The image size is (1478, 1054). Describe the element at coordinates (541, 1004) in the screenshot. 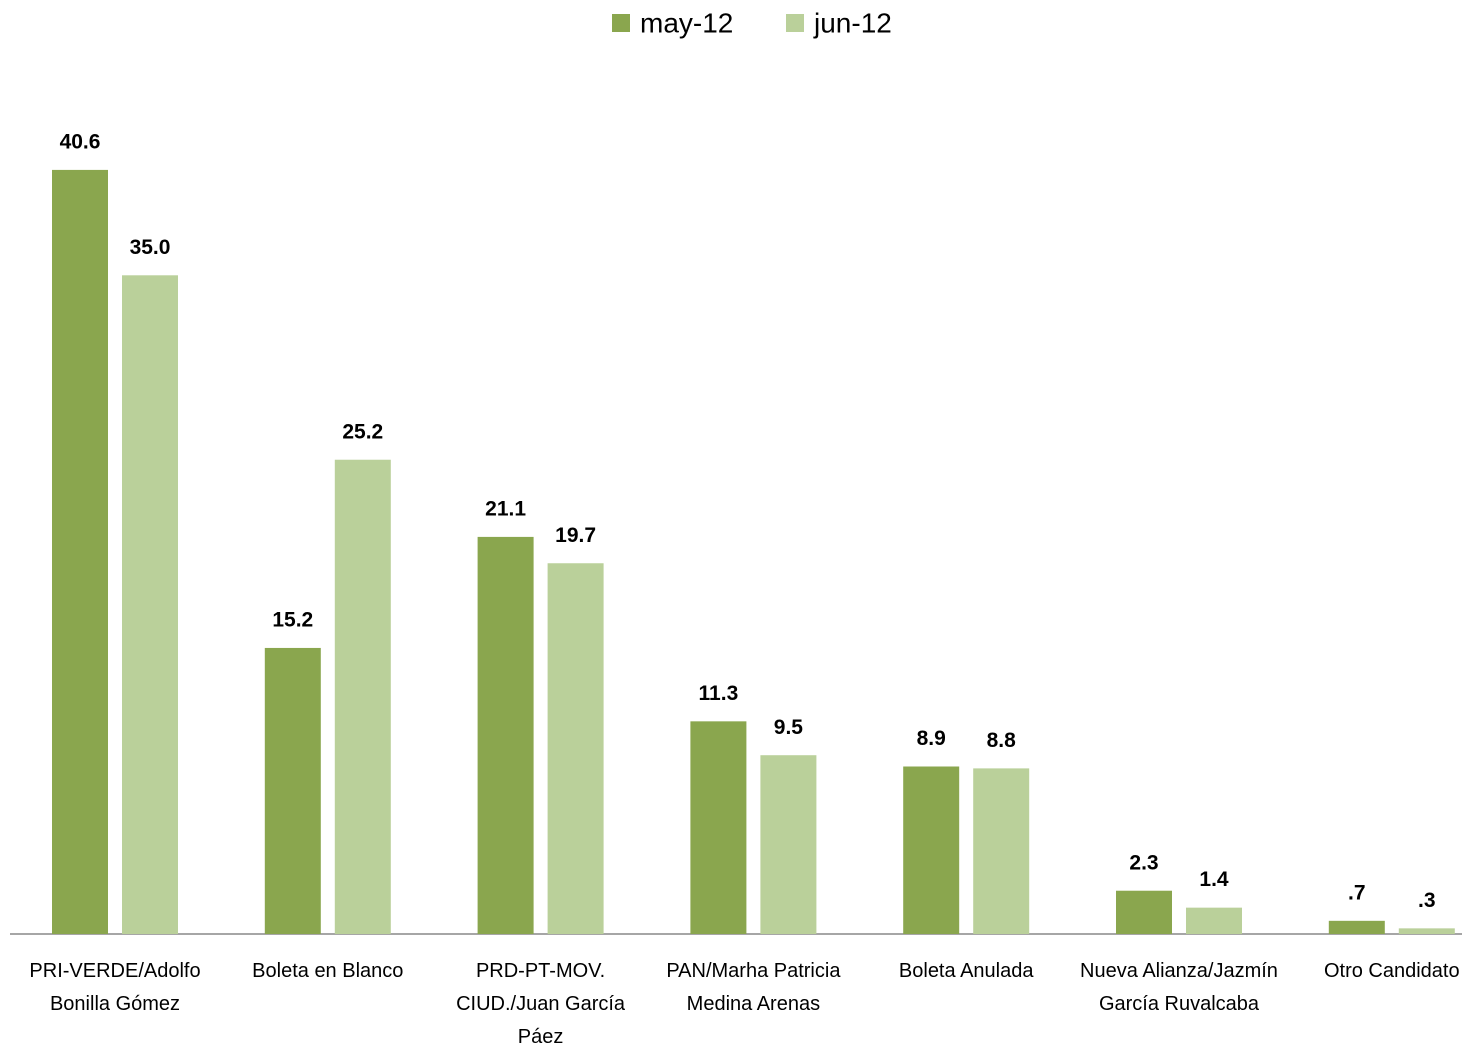

I see `x-tick-label: PRD-PT-MOV. CIUD./Juan García Páez` at that location.